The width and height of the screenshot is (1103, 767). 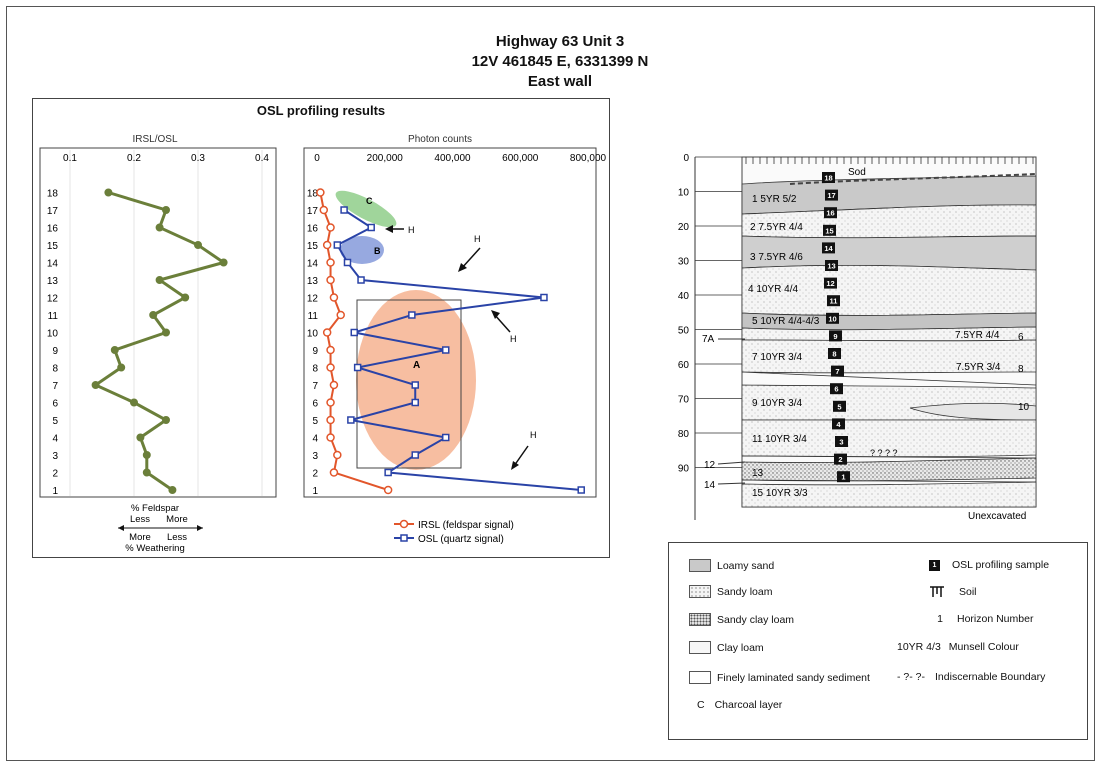 I want to click on depth-tick-label: 40, so click(x=684, y=296).